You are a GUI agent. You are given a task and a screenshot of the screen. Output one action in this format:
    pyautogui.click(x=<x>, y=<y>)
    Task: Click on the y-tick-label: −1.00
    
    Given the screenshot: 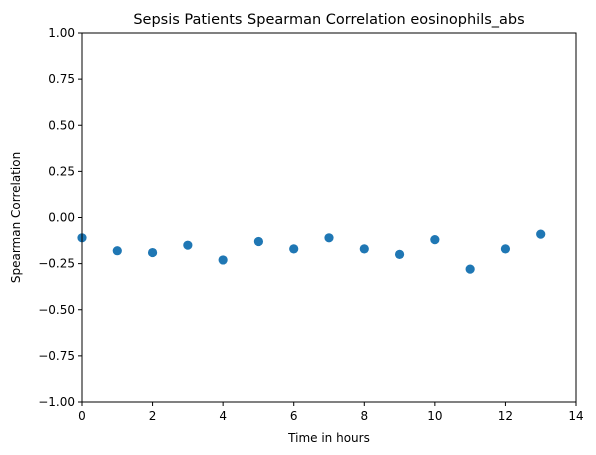 What is the action you would take?
    pyautogui.click(x=56, y=402)
    